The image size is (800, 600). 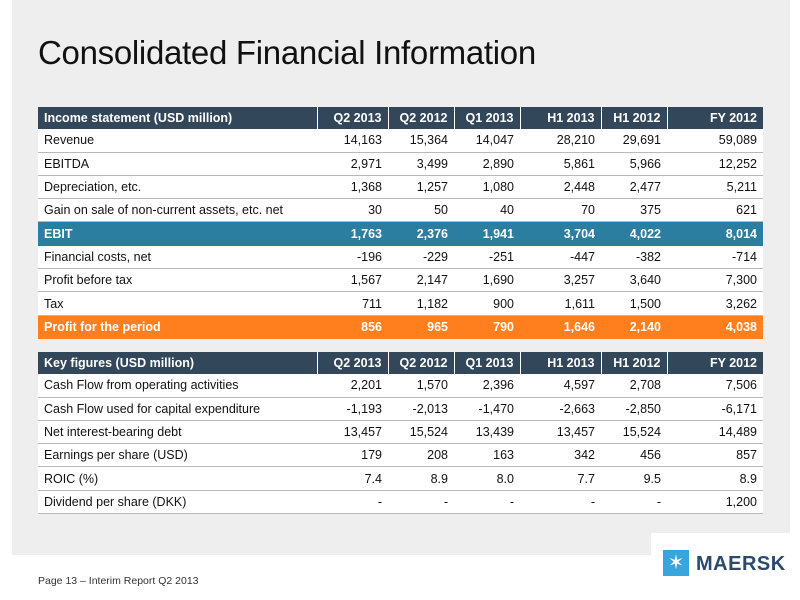 I want to click on table-cell: 4,022, so click(x=634, y=233).